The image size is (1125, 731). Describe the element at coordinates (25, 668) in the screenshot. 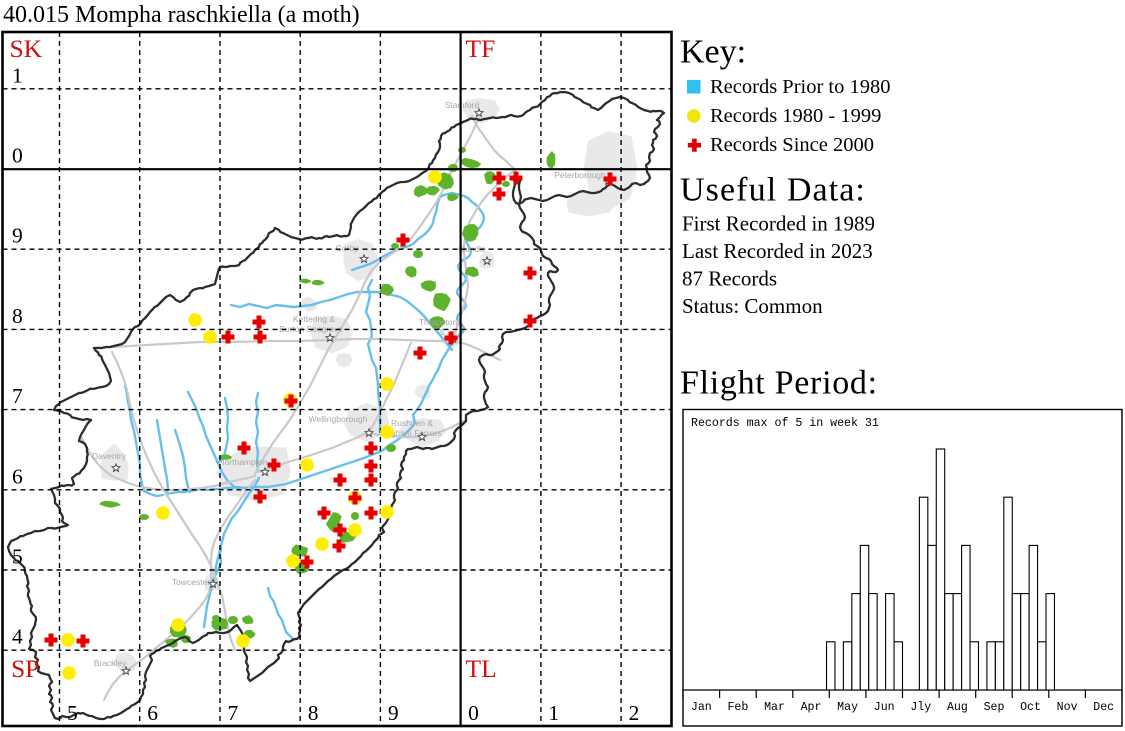

I see `svg-text: SP` at that location.